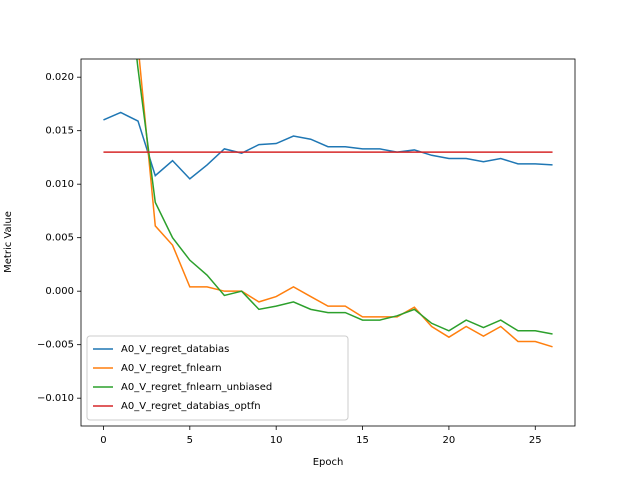  What do you see at coordinates (217, 378) in the screenshot?
I see `legend-box` at bounding box center [217, 378].